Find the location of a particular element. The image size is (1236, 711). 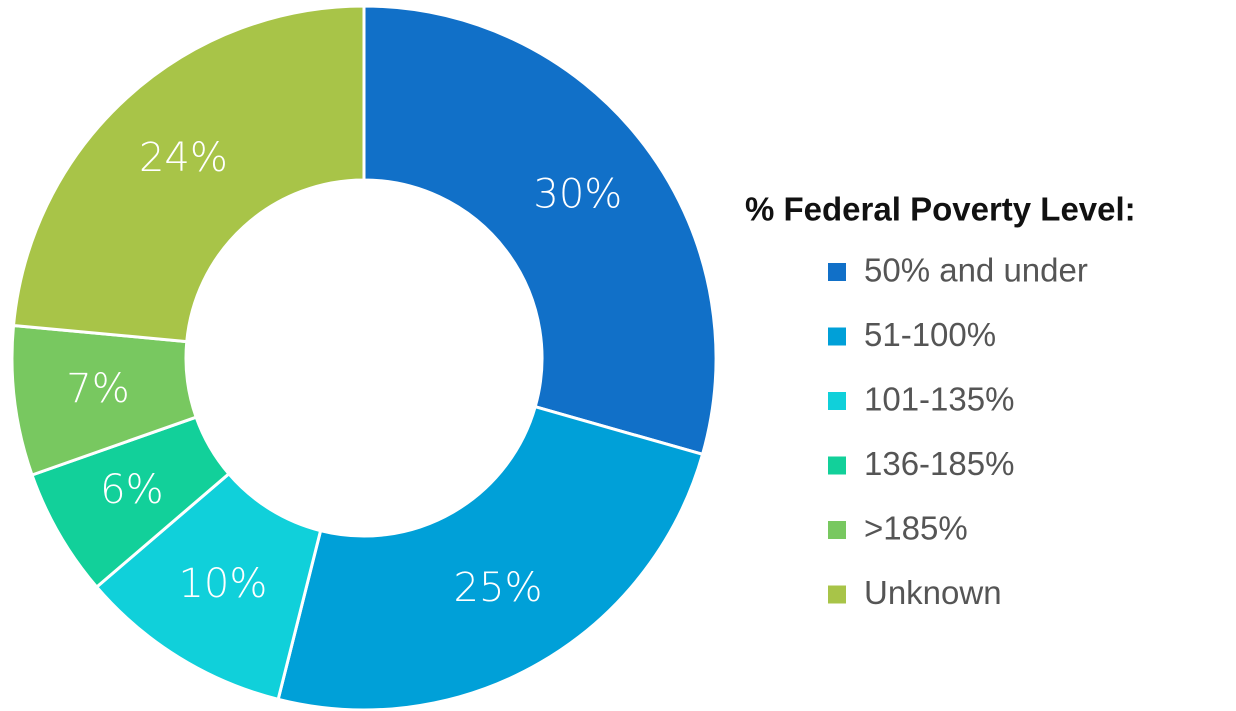

legend-label: >185% is located at coordinates (916, 528).